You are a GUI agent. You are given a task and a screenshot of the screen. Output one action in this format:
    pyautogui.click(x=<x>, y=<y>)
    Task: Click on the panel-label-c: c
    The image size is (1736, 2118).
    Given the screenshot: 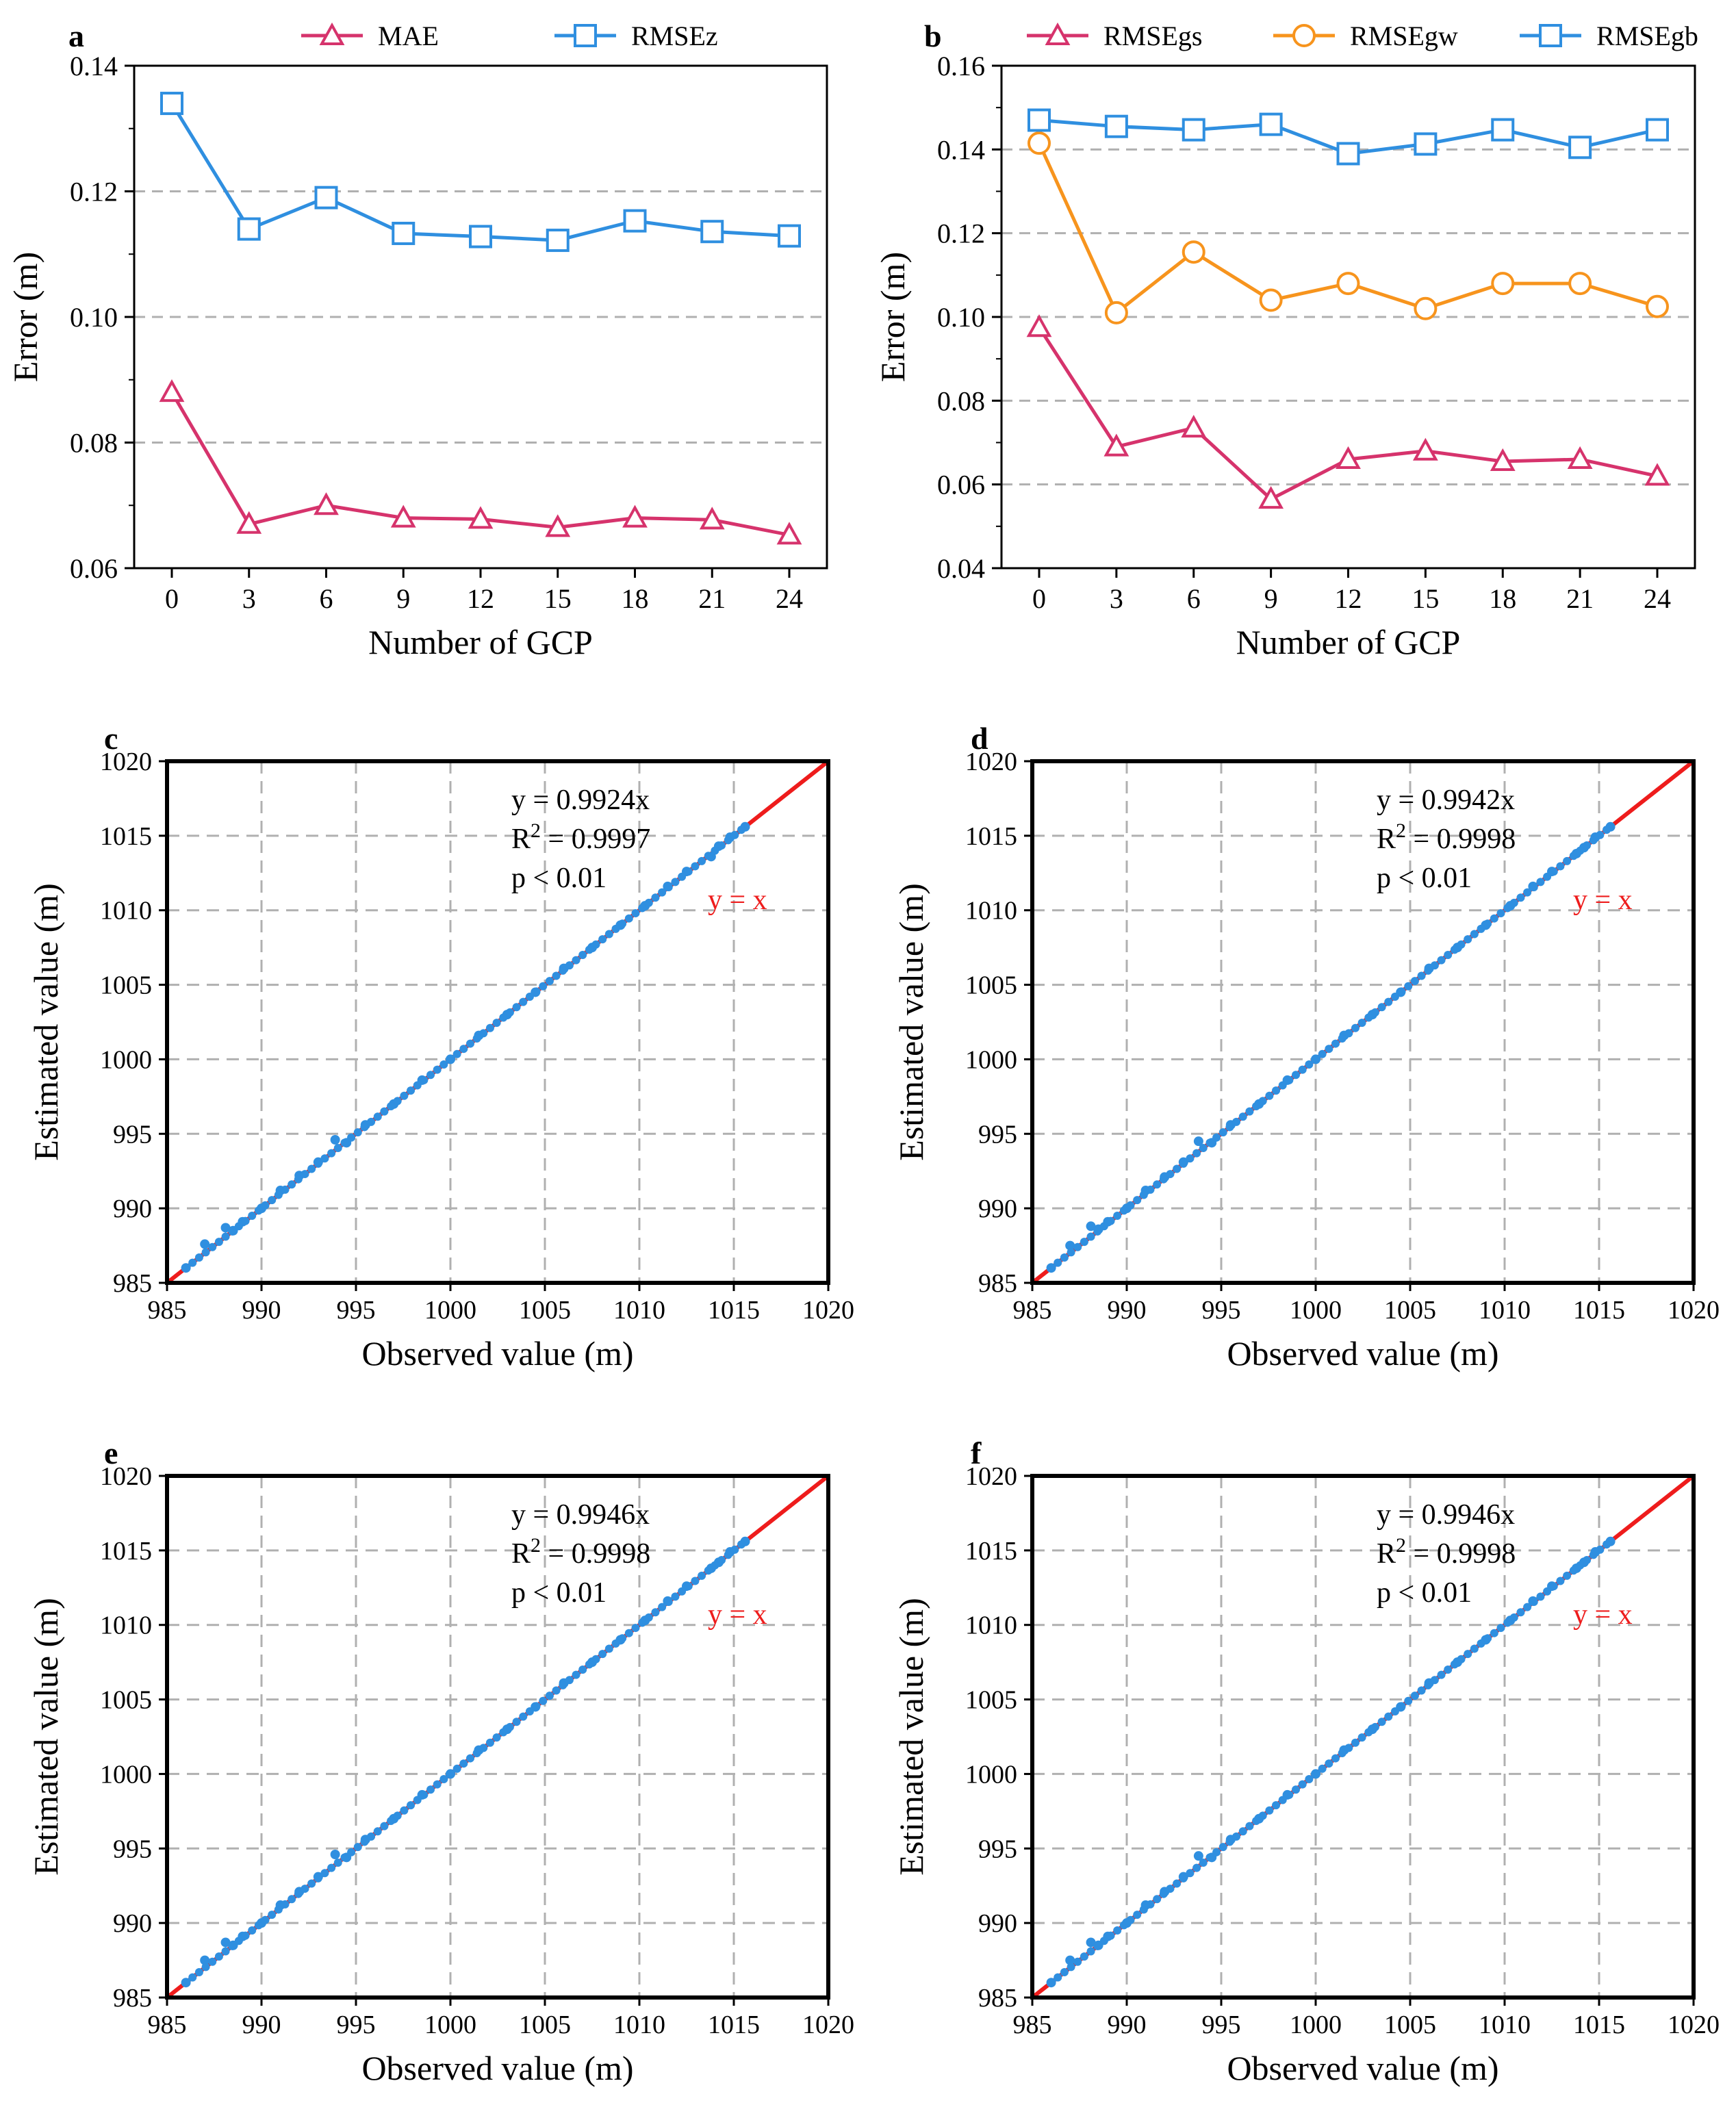 What is the action you would take?
    pyautogui.click(x=111, y=738)
    